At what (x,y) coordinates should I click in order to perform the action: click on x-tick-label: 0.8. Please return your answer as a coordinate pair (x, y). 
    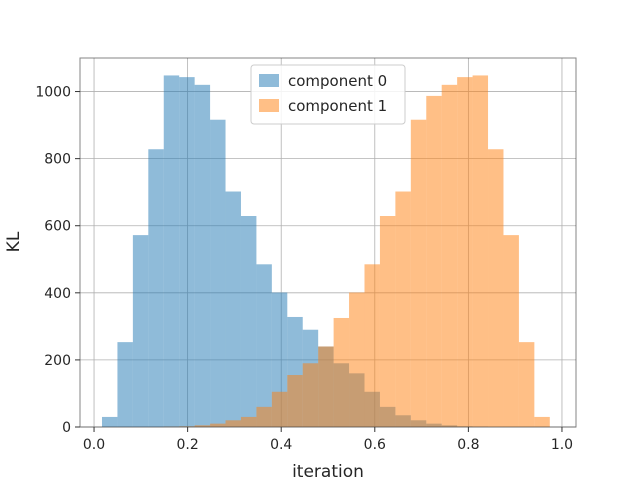
    Looking at the image, I should click on (468, 445).